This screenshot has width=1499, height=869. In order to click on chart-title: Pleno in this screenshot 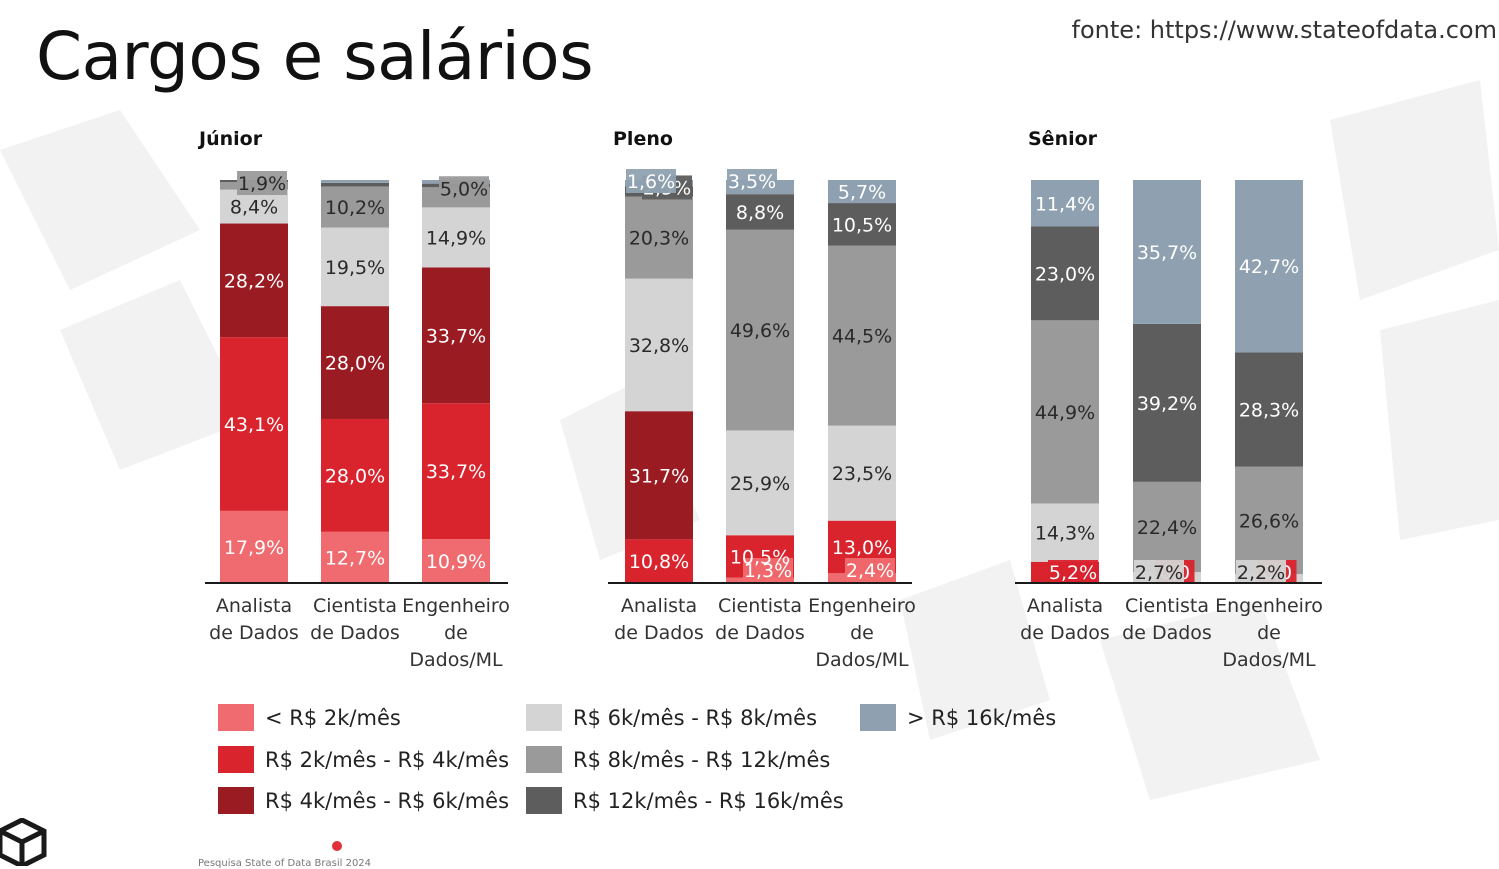, I will do `click(643, 139)`.